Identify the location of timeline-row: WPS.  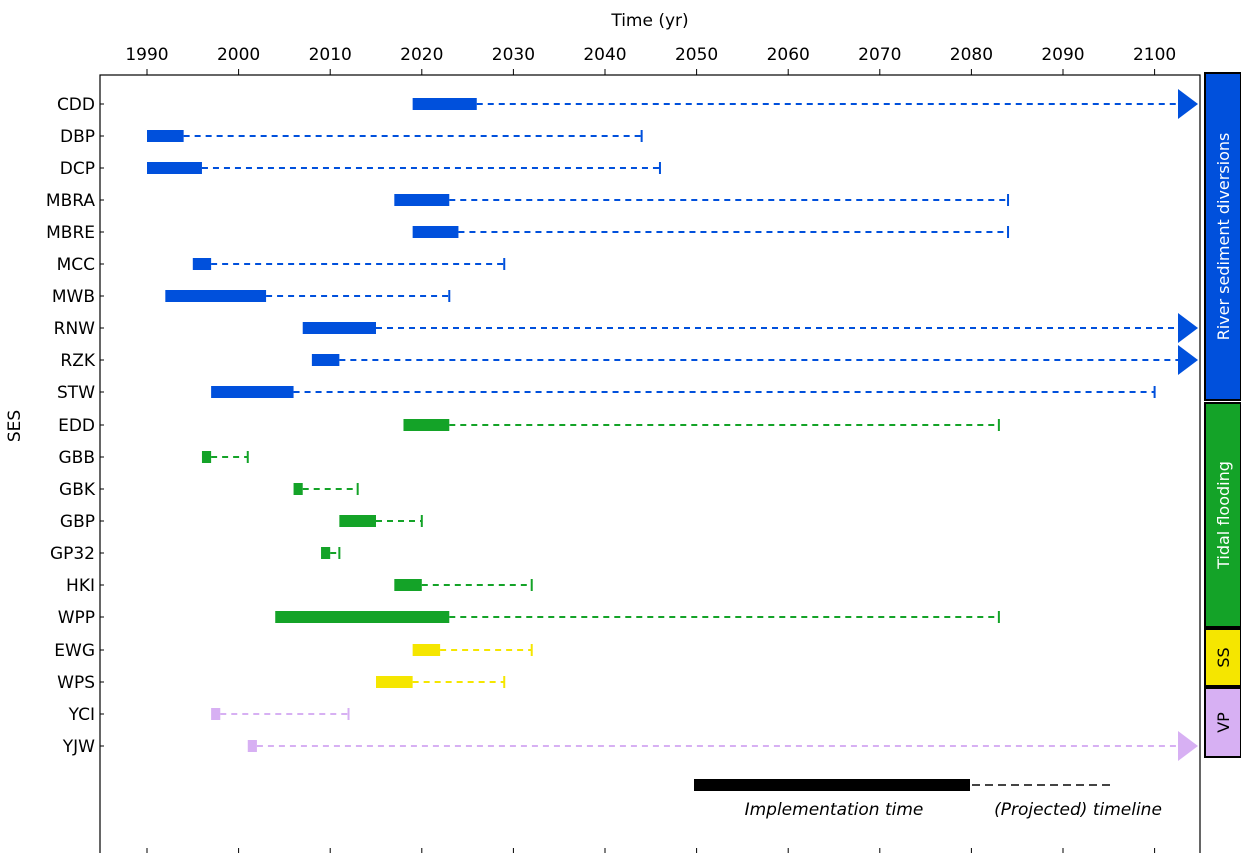
(281, 683).